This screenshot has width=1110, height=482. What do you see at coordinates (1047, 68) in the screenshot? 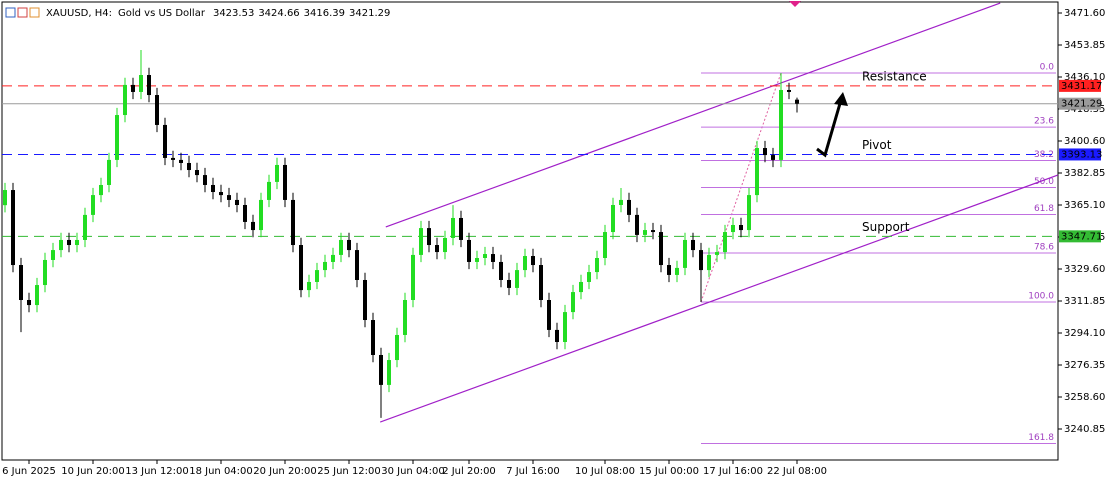
I see `fib-label: 0.0` at bounding box center [1047, 68].